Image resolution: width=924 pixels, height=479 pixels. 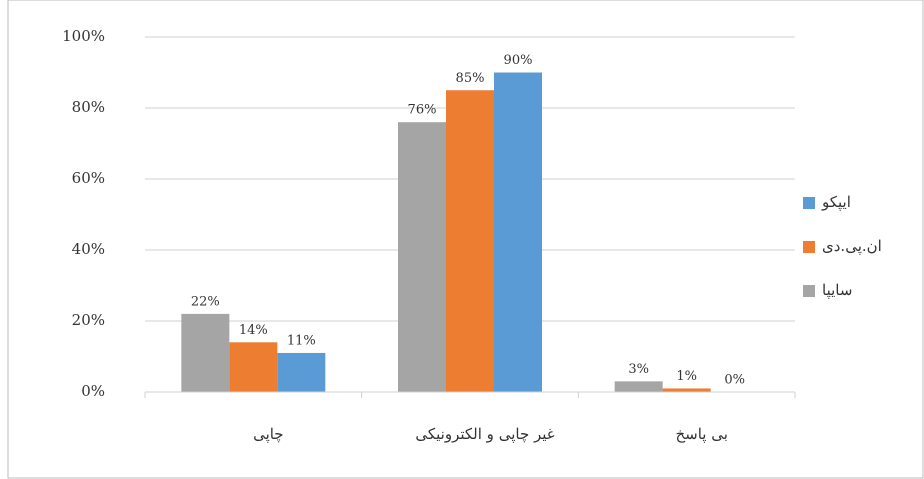 I want to click on data-label: 1%, so click(x=686, y=376).